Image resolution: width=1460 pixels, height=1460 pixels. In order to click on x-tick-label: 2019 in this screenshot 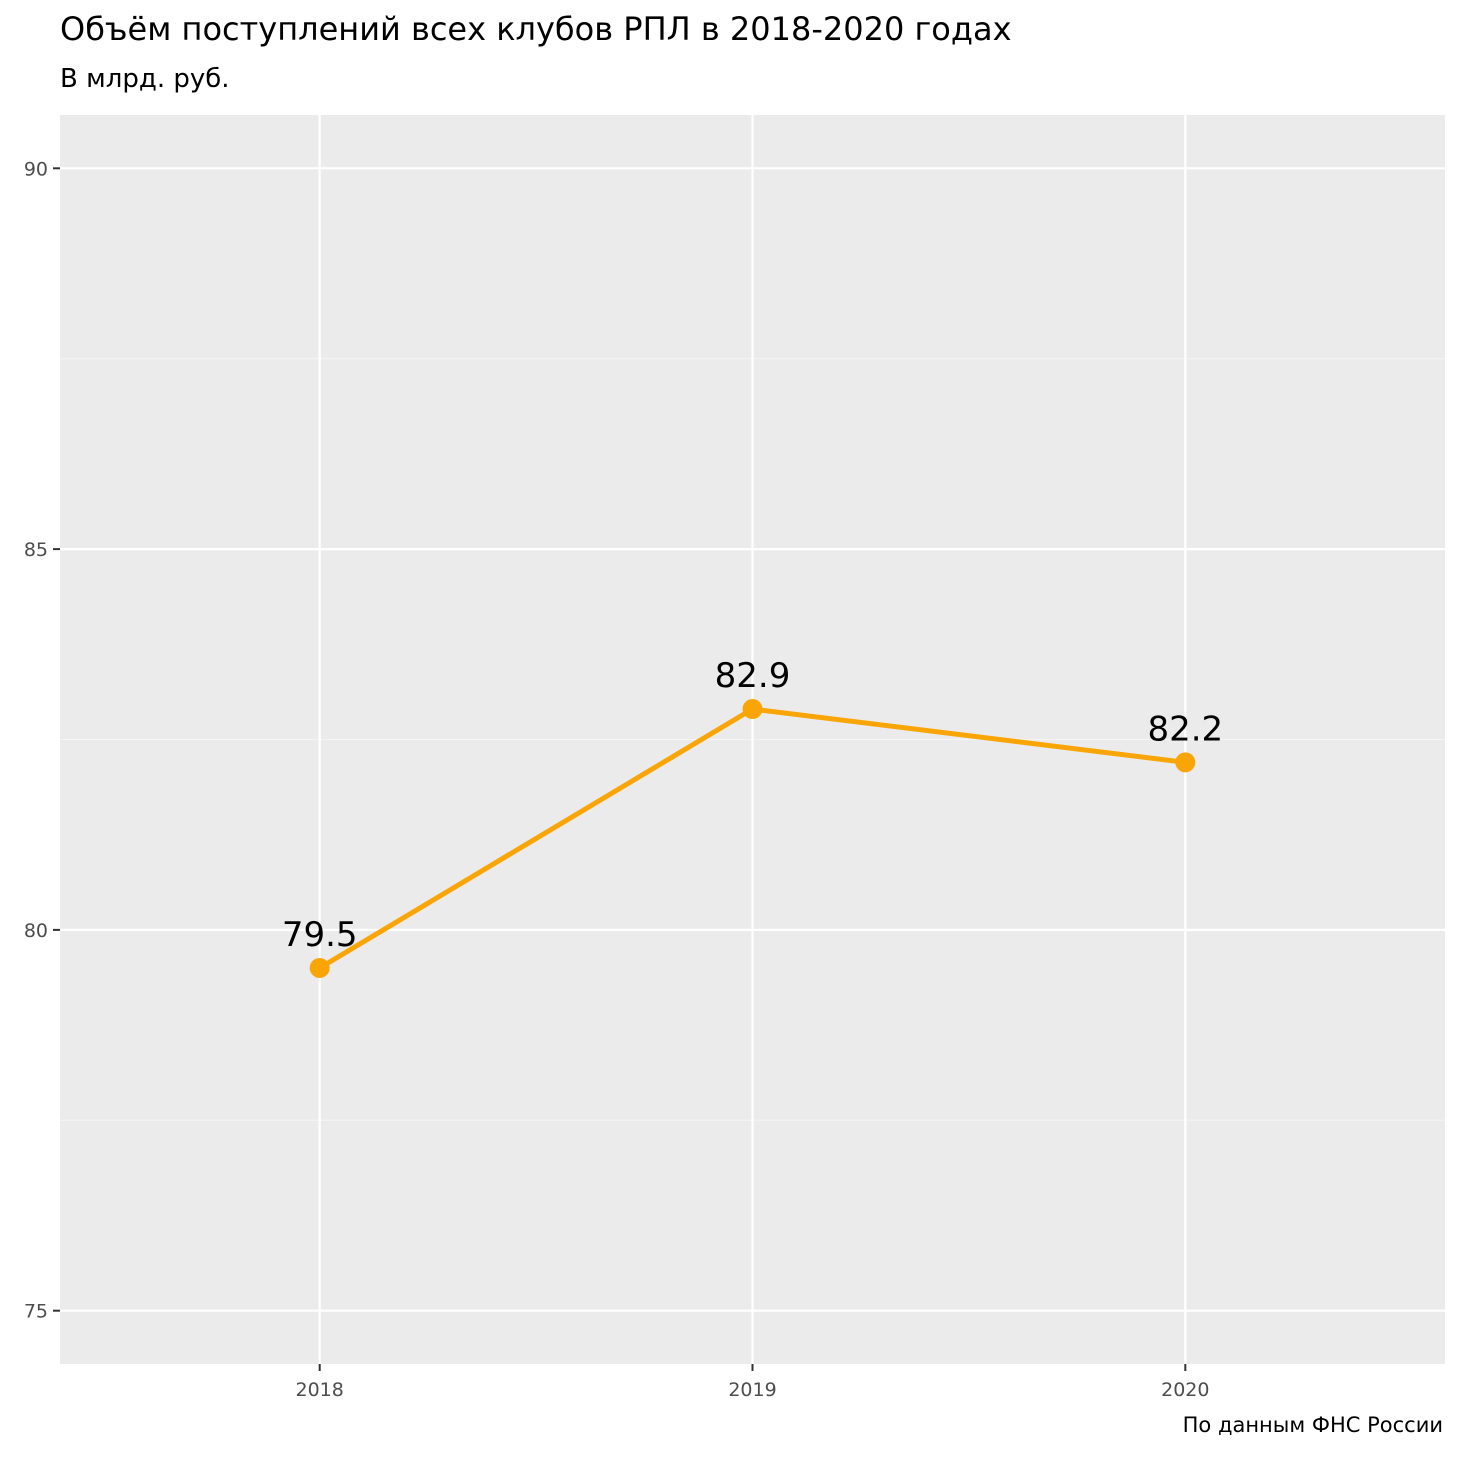, I will do `click(752, 1390)`.